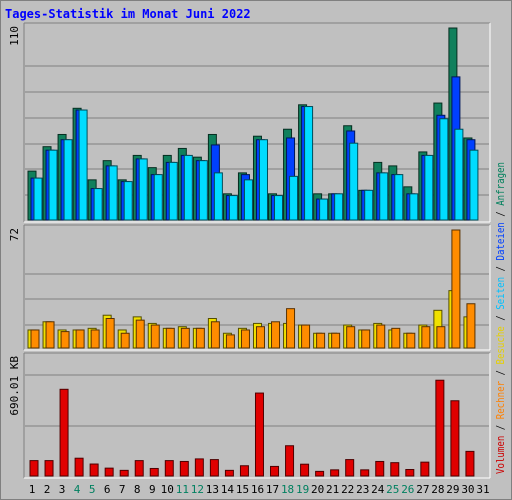 This screenshot has width=512, height=500. I want to click on axis-max-label-bottom: 690.01 KB, so click(14, 386).